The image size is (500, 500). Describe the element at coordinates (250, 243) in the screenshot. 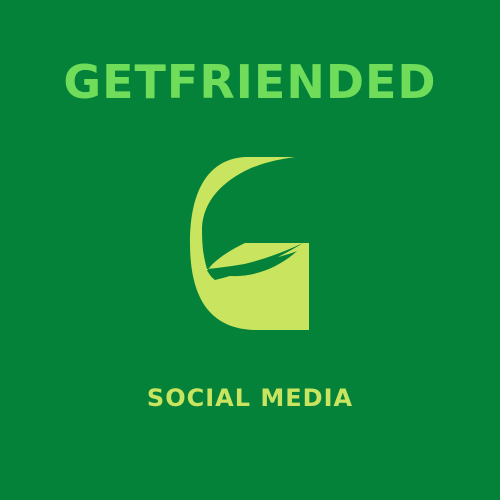

I see `letter-g-logo-icon` at that location.